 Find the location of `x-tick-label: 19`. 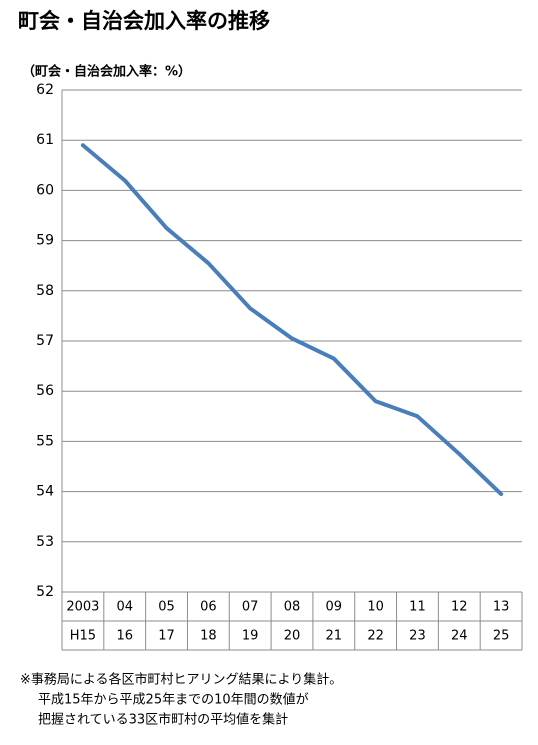

x-tick-label: 19 is located at coordinates (250, 636).